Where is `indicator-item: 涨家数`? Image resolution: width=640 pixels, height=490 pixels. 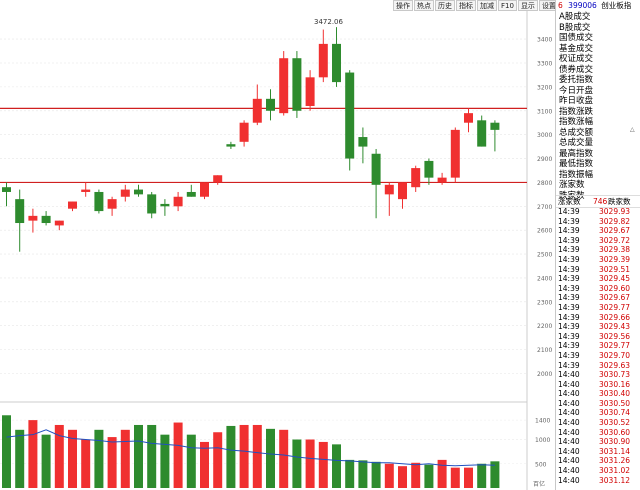 indicator-item: 涨家数 is located at coordinates (572, 185).